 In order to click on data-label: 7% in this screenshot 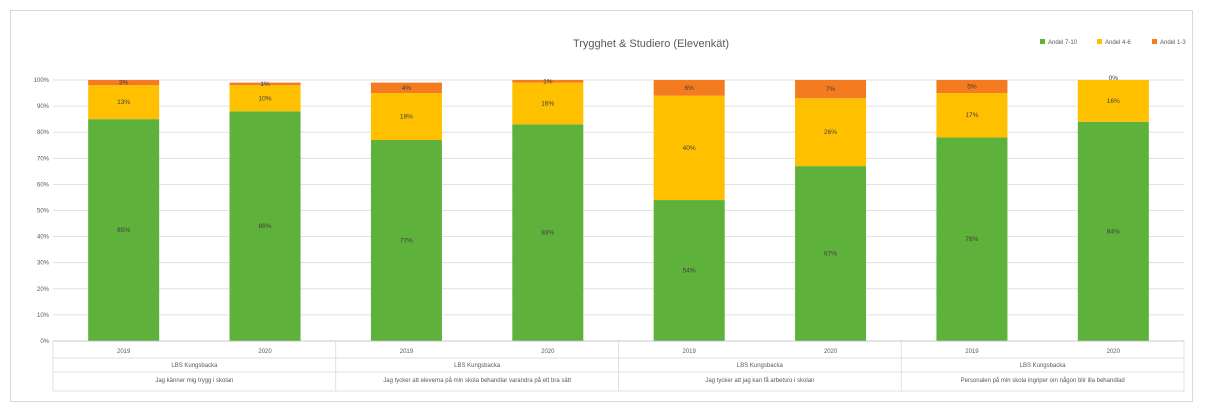, I will do `click(831, 89)`.